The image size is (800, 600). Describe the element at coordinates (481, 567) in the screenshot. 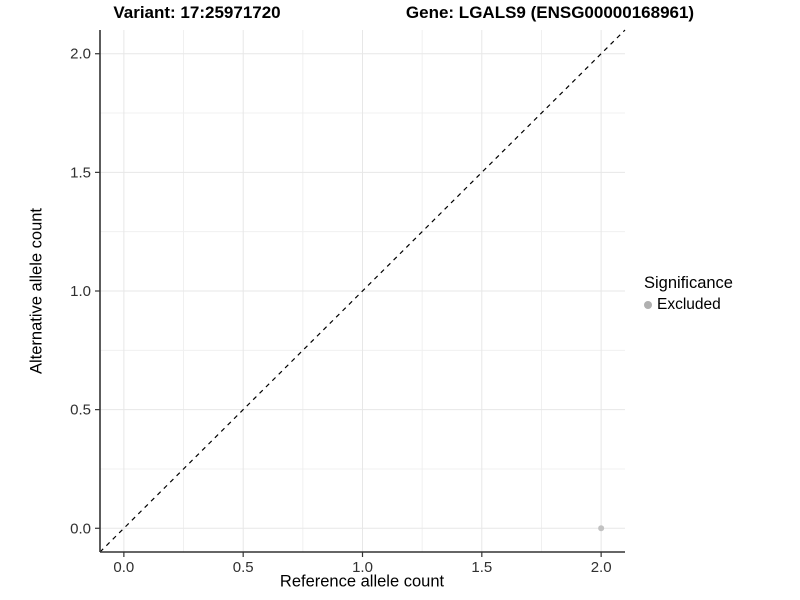

I see `x-tick-label: 1.5` at that location.